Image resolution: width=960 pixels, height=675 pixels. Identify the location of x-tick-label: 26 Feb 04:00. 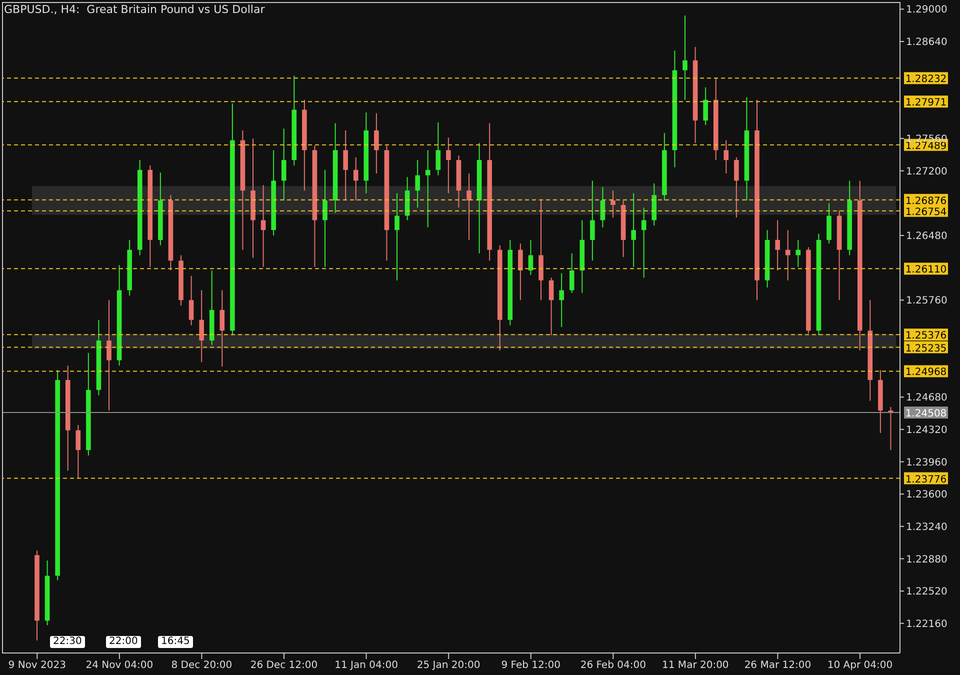
(613, 666).